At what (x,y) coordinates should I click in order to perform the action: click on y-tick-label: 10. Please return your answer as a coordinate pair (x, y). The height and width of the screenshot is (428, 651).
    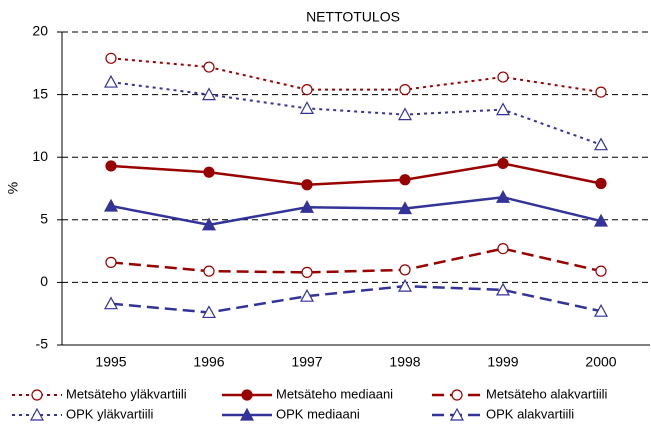
    Looking at the image, I should click on (40, 156).